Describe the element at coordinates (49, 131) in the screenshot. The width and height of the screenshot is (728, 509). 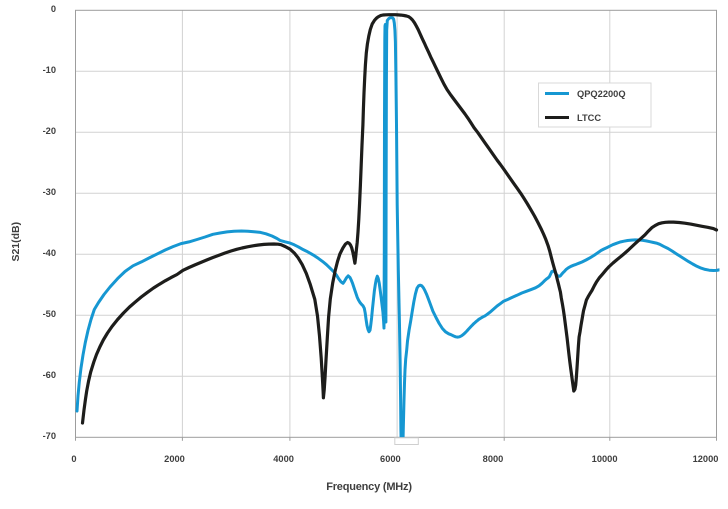
I see `svg-text: -20` at that location.